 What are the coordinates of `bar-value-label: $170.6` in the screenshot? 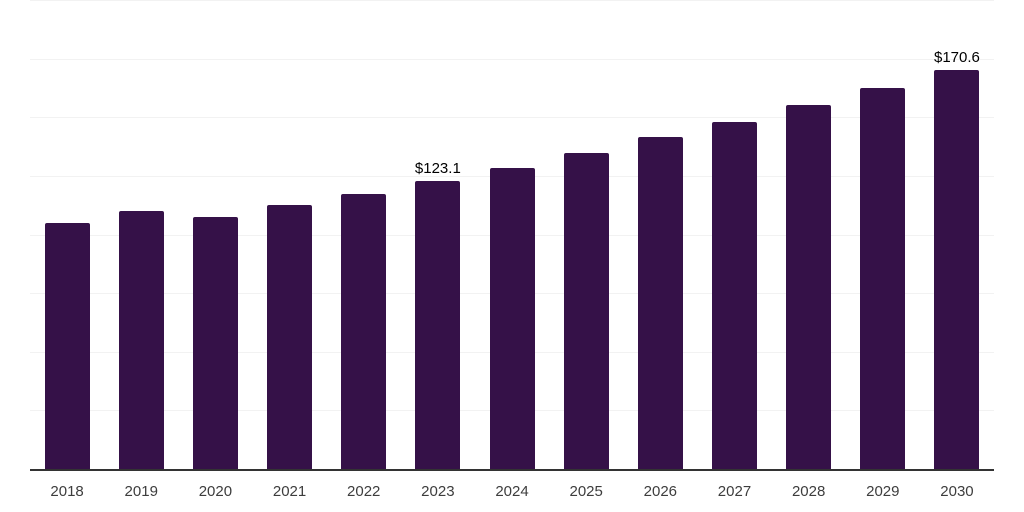 It's located at (957, 57).